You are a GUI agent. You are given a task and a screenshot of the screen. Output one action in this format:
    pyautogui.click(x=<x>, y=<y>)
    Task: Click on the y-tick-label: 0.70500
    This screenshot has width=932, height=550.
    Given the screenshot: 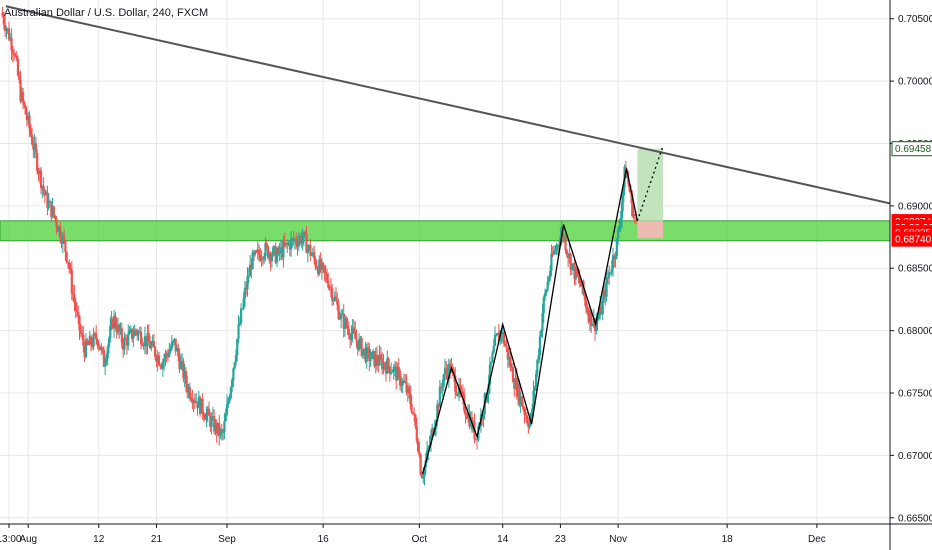 What is the action you would take?
    pyautogui.click(x=915, y=19)
    